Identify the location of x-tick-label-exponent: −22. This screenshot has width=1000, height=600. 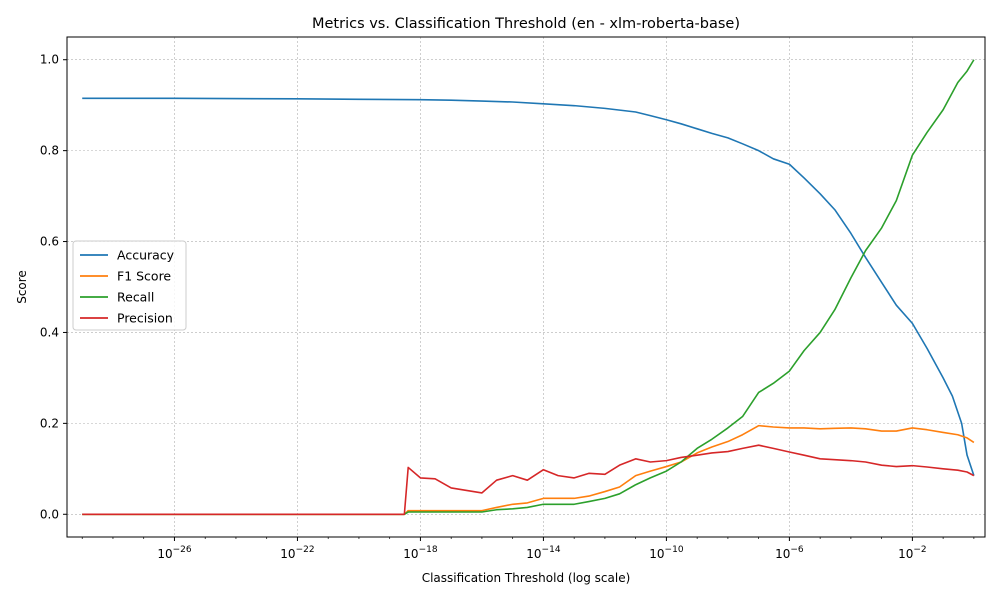
(305, 550).